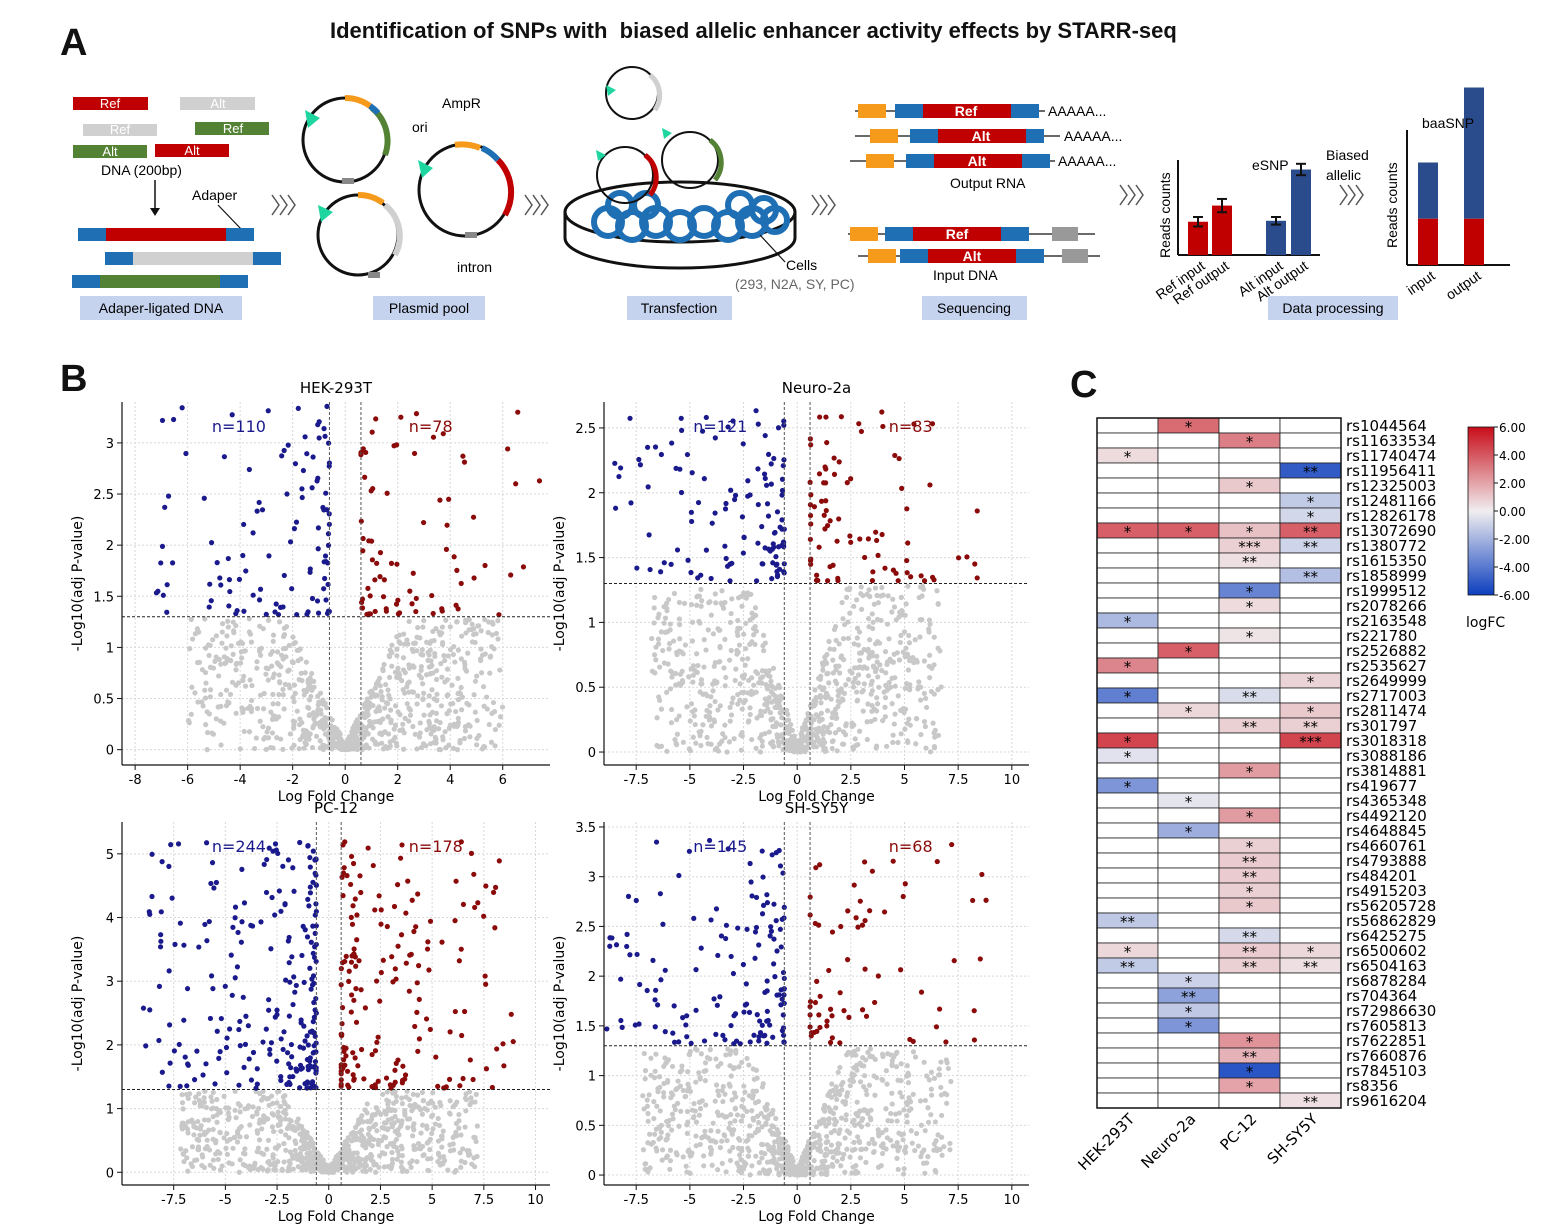  What do you see at coordinates (679, 308) in the screenshot?
I see `step-label: Transfection` at bounding box center [679, 308].